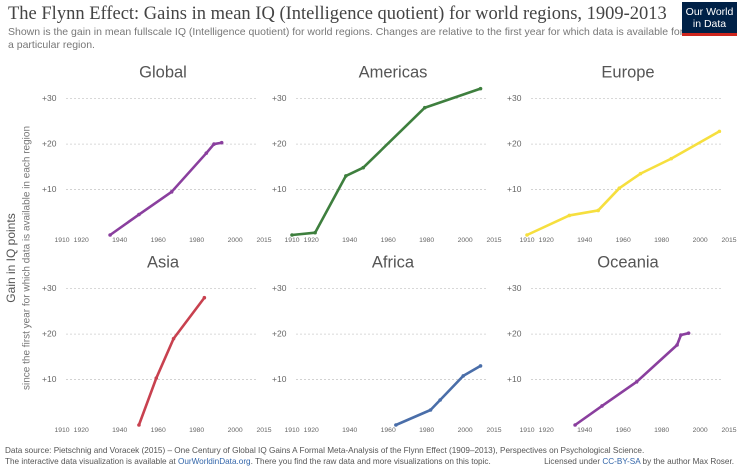 This screenshot has width=740, height=471. Describe the element at coordinates (51, 45) in the screenshot. I see `subtitle-line: a particular region.` at that location.